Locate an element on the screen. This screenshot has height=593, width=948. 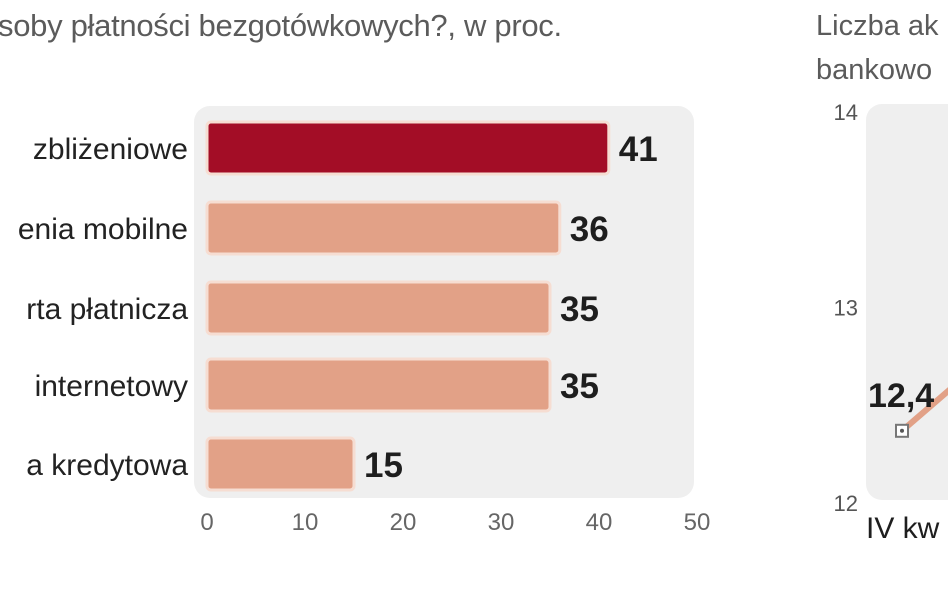
category-label: enia mobilne is located at coordinates (103, 229).